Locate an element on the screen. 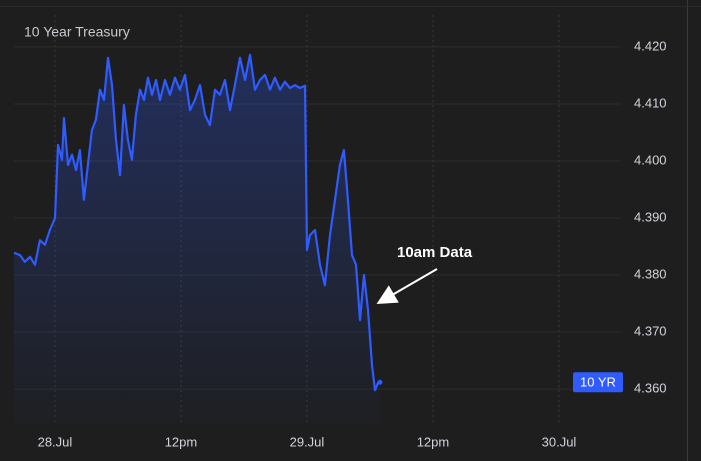 The height and width of the screenshot is (461, 701). y-tick-label: 4.380 is located at coordinates (650, 273).